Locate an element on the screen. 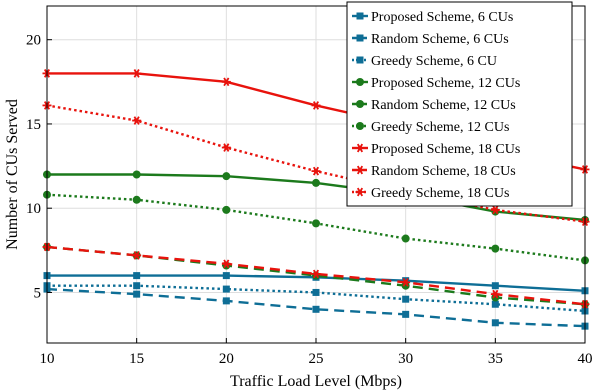 This screenshot has height=392, width=597. legend-label: Random Scheme, 18 CUs is located at coordinates (443, 171).